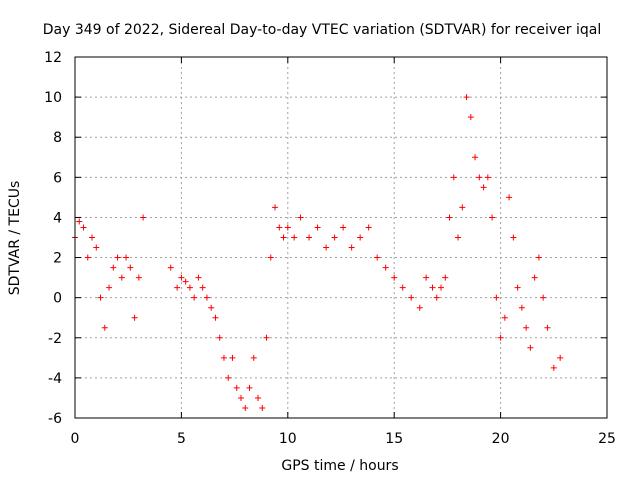 The height and width of the screenshot is (480, 640). What do you see at coordinates (53, 58) in the screenshot?
I see `y-tick-label: 12` at bounding box center [53, 58].